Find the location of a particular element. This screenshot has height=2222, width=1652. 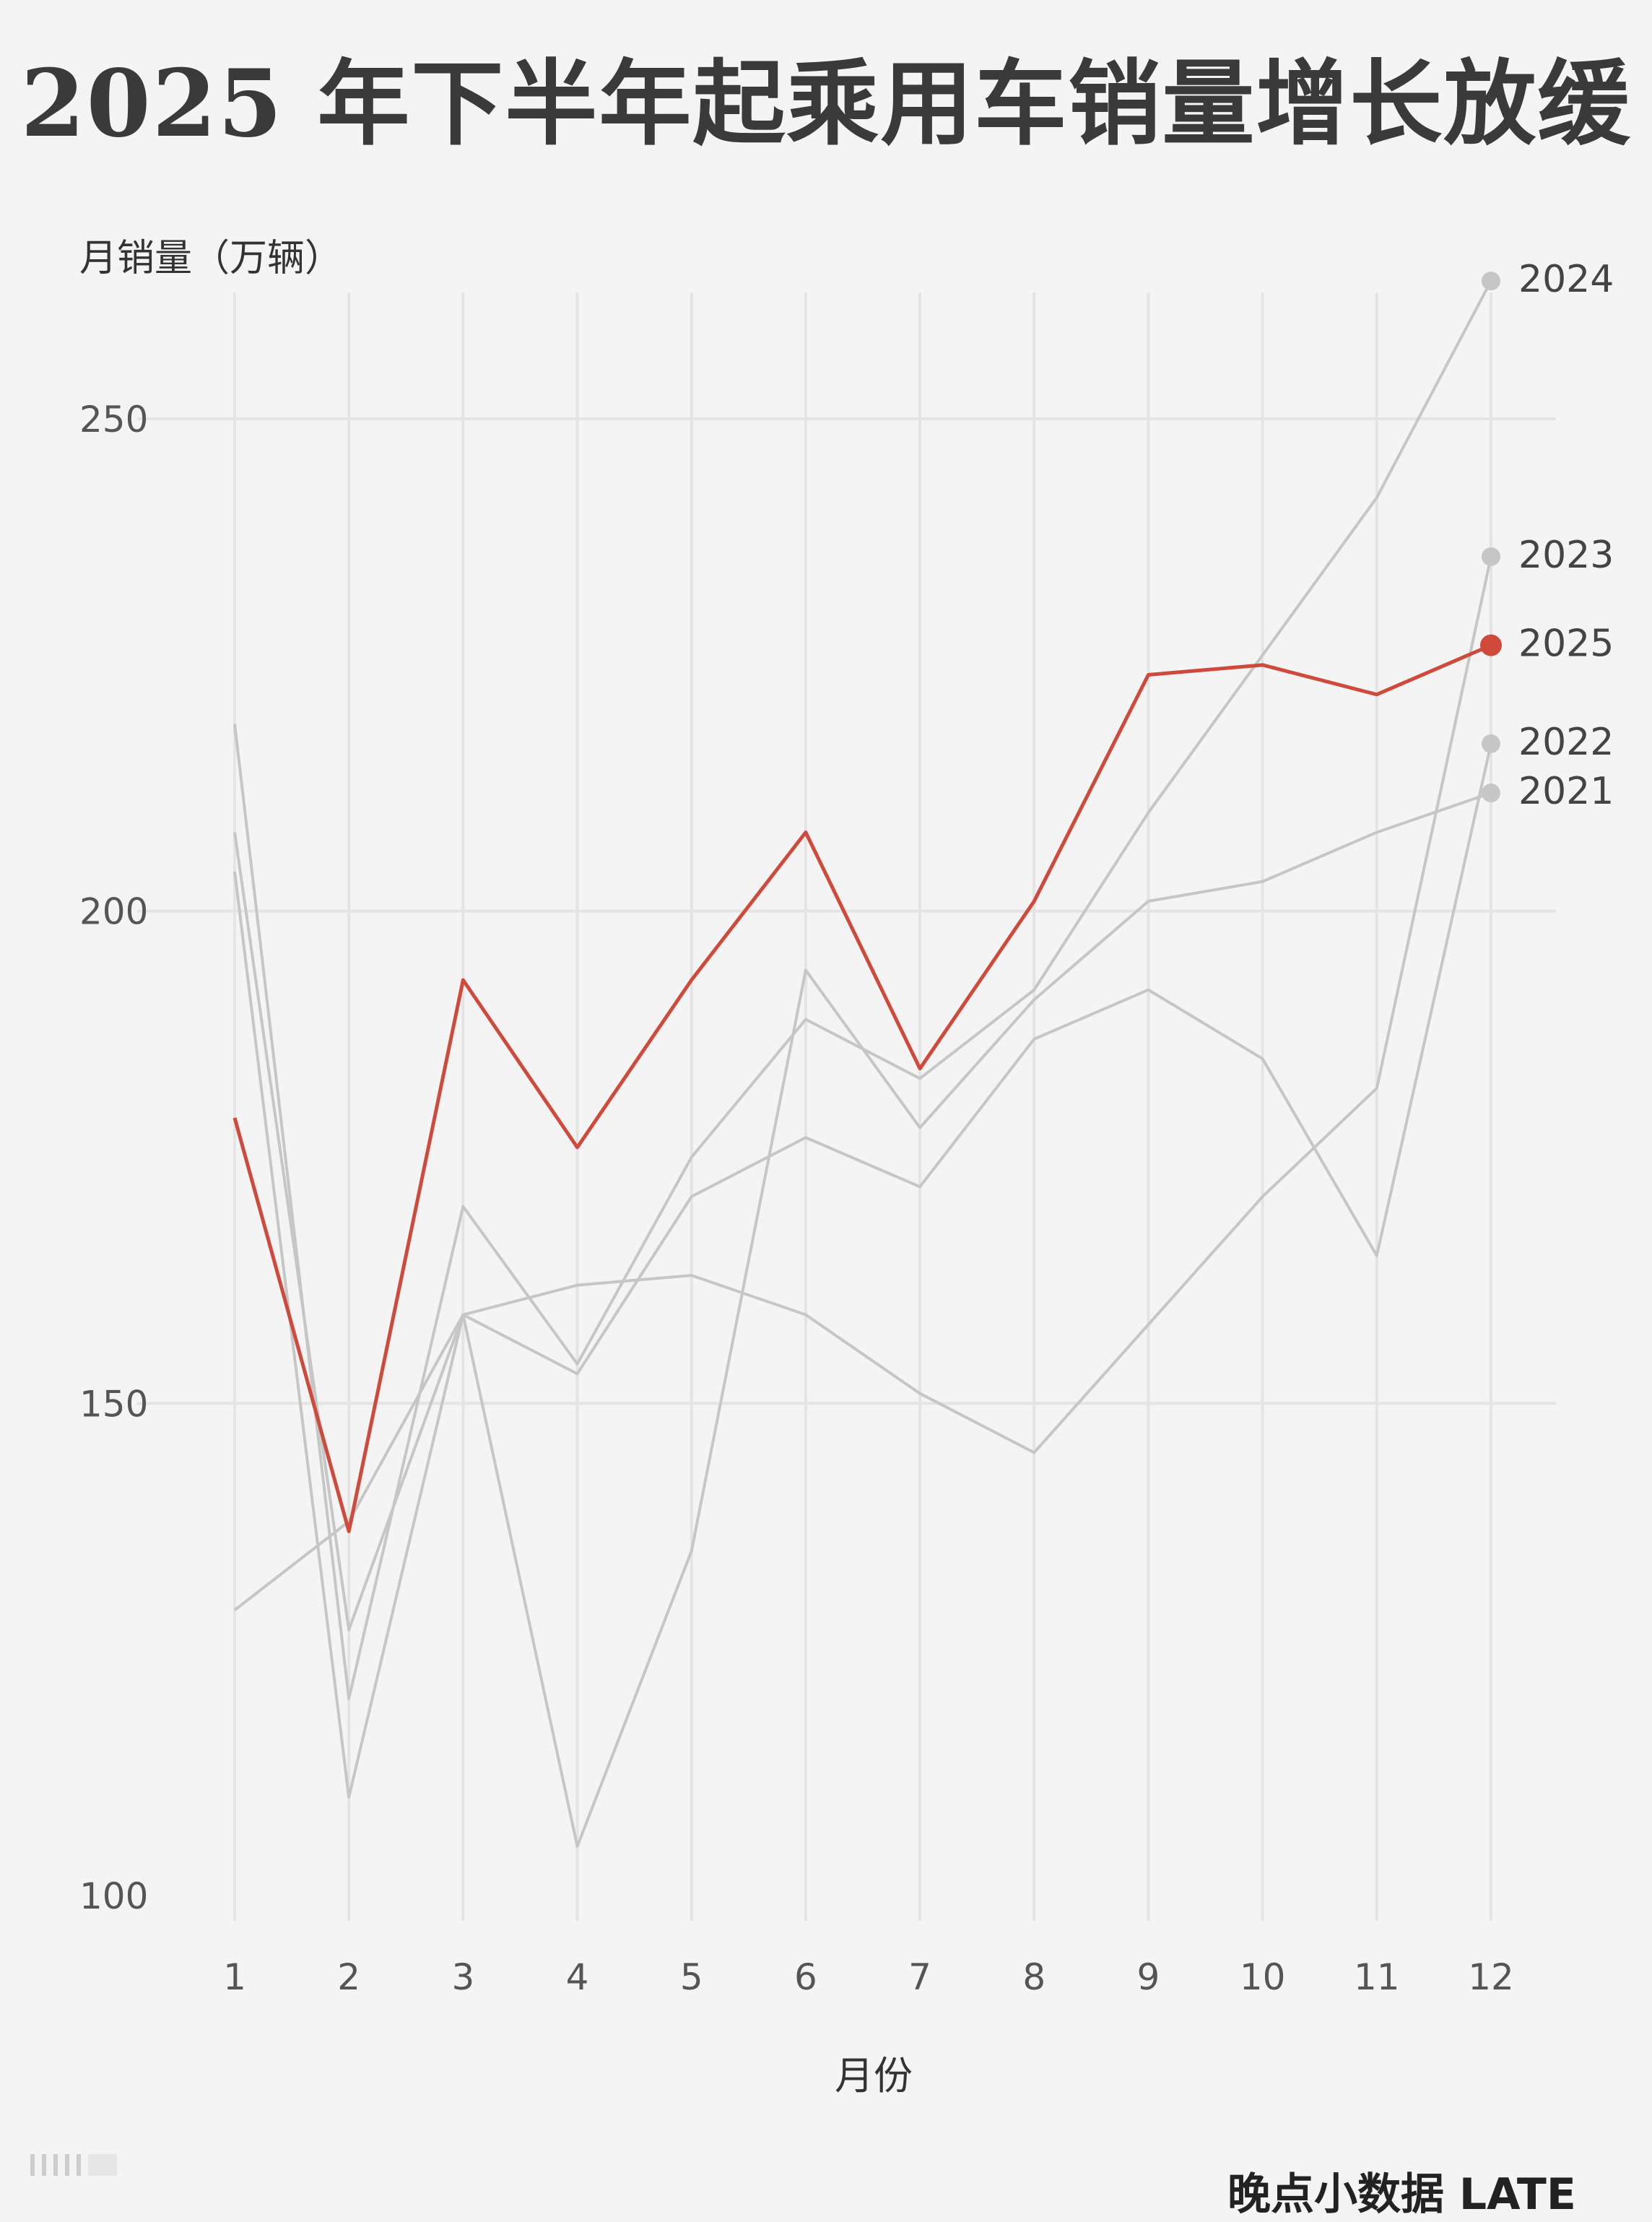

y-tick-label: 100 is located at coordinates (113, 1896).